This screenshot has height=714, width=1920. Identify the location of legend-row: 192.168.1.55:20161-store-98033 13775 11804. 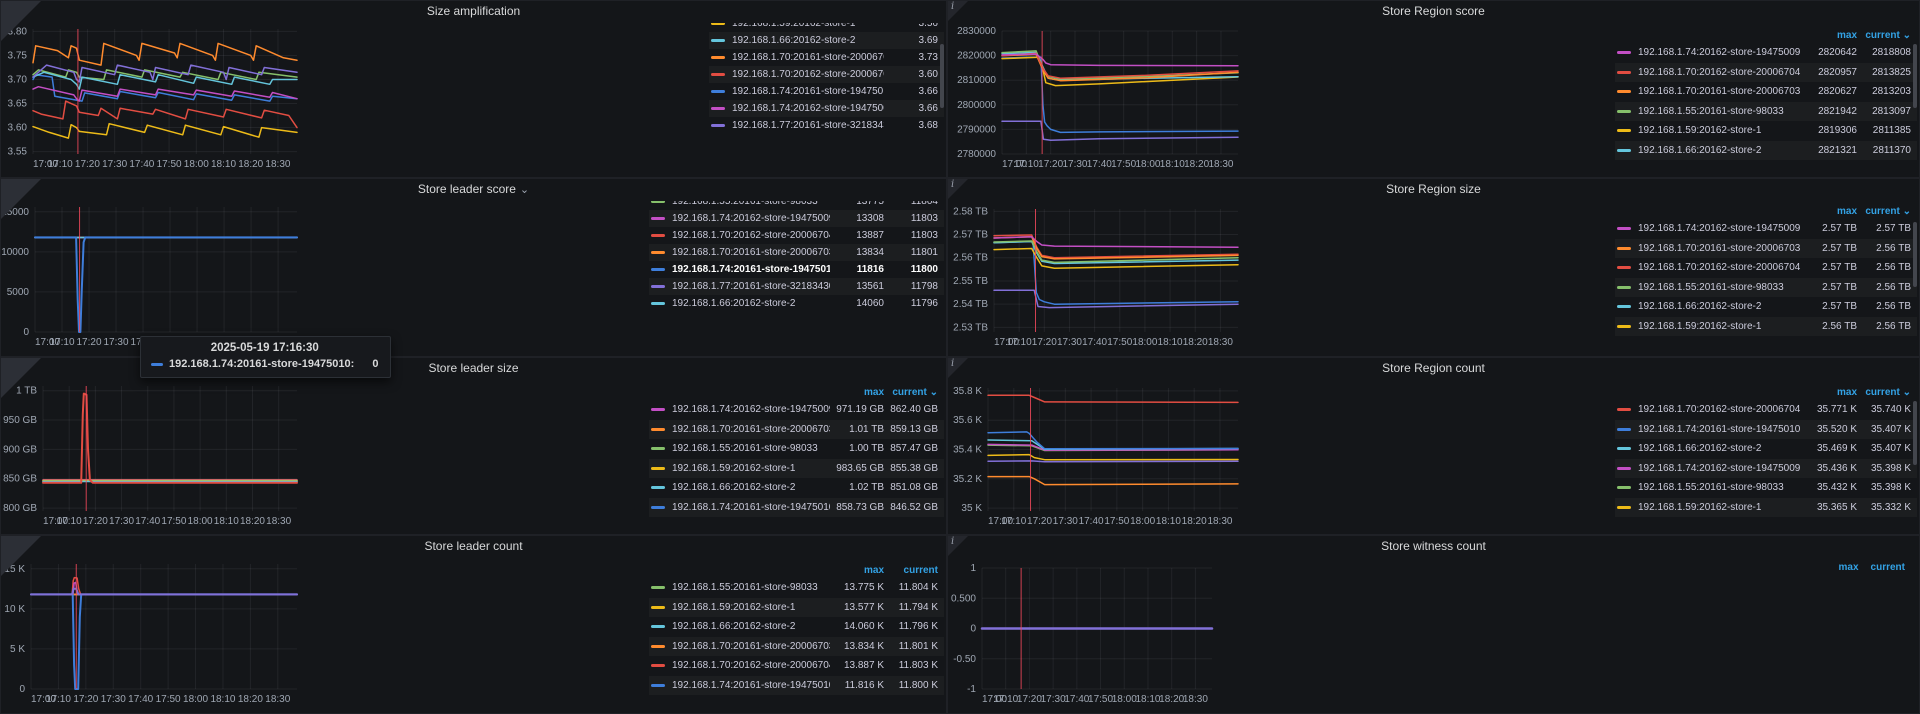
(796, 205).